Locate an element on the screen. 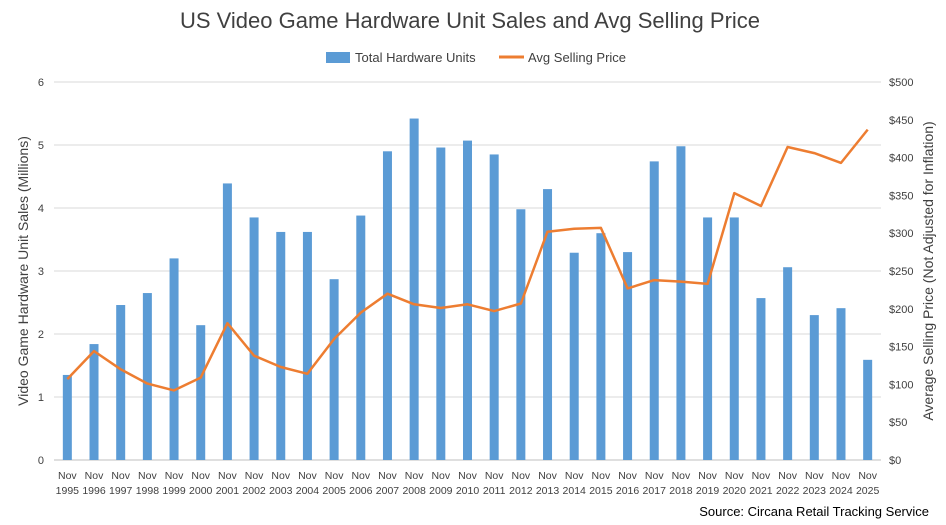  y2-tick-label: $150 is located at coordinates (901, 348).